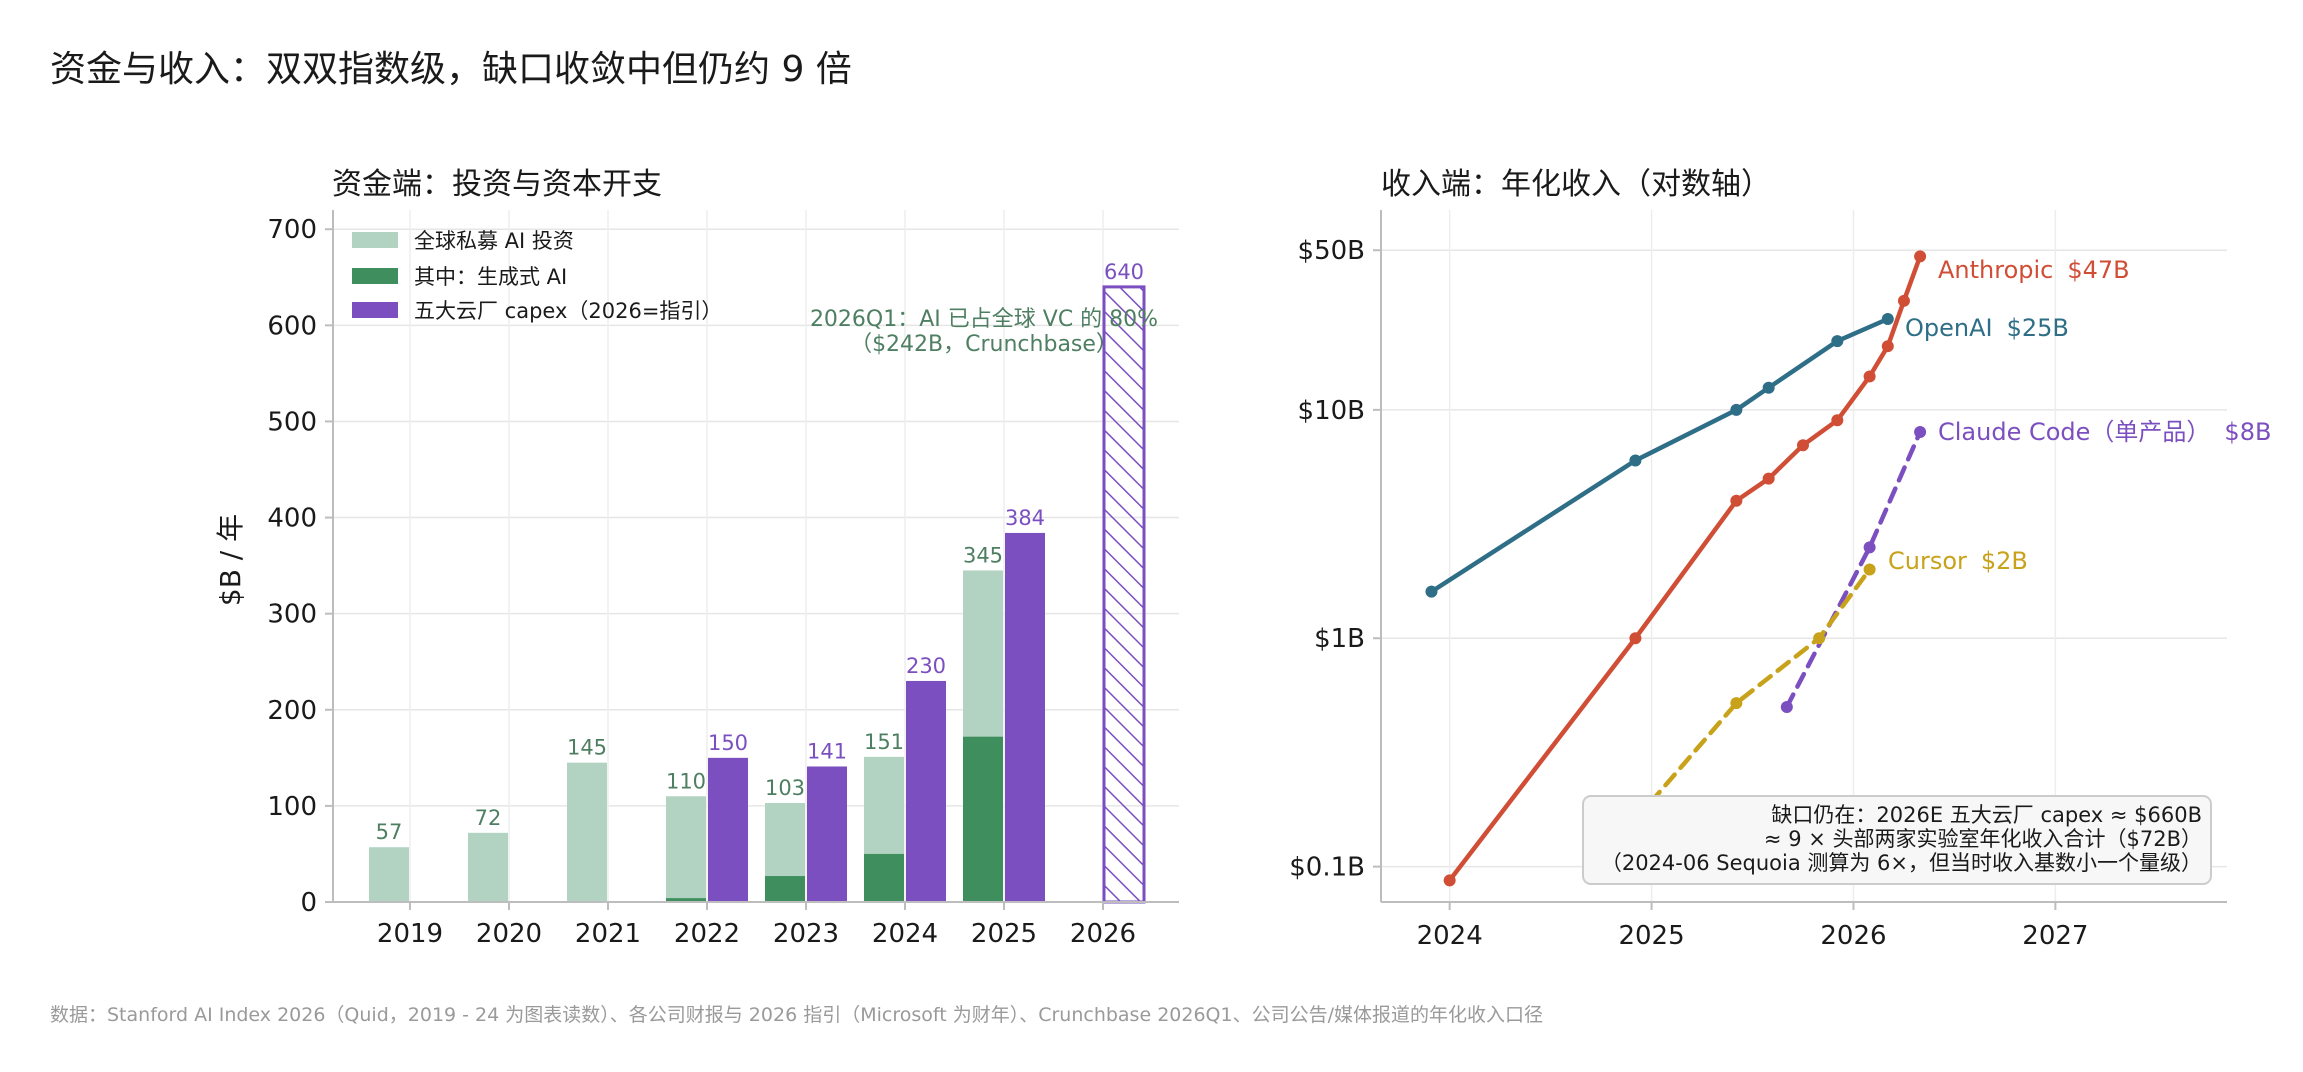 The height and width of the screenshot is (1072, 2303). Describe the element at coordinates (785, 788) in the screenshot. I see `label-private-ai-2023: 103` at that location.